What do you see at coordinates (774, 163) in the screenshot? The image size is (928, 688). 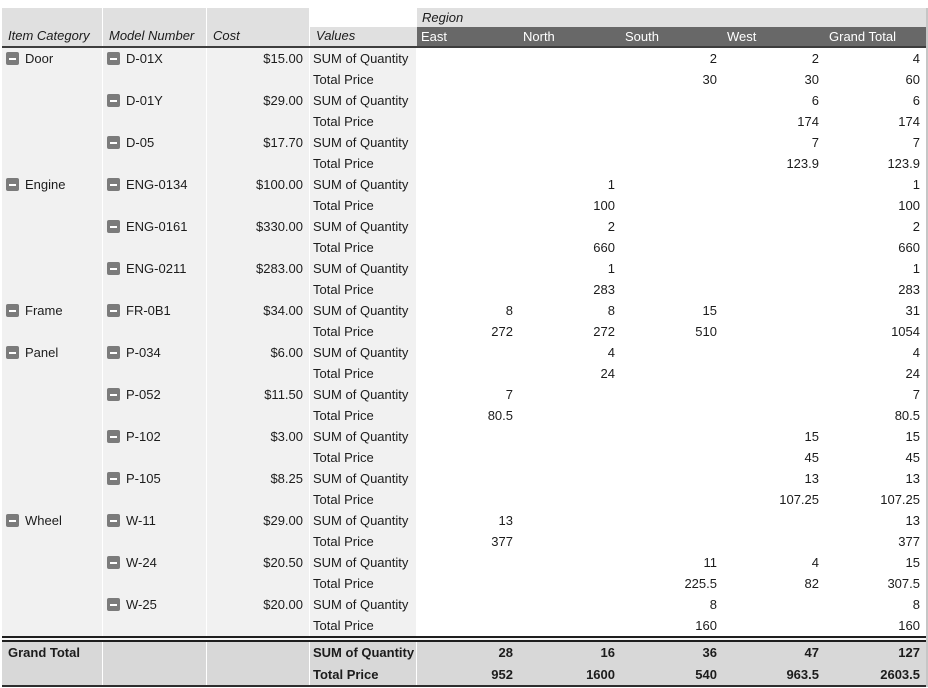 I see `value-cell-west: 123.9` at bounding box center [774, 163].